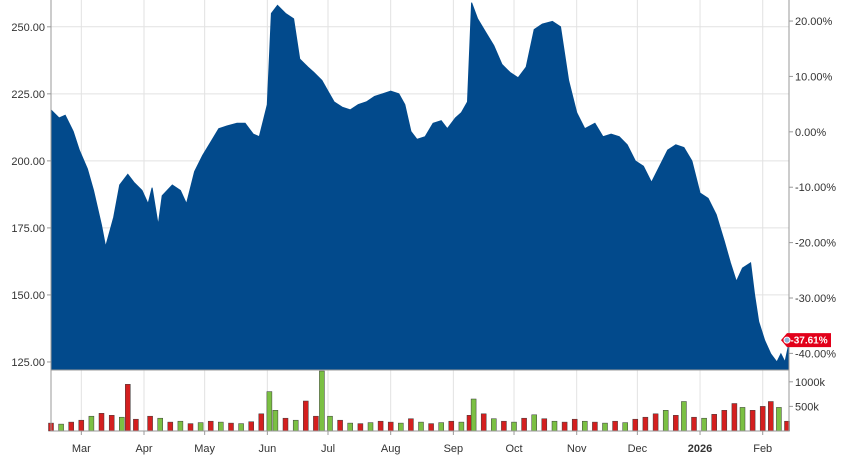 The height and width of the screenshot is (472, 862). Describe the element at coordinates (28, 363) in the screenshot. I see `left-tick-label: 125.00` at that location.